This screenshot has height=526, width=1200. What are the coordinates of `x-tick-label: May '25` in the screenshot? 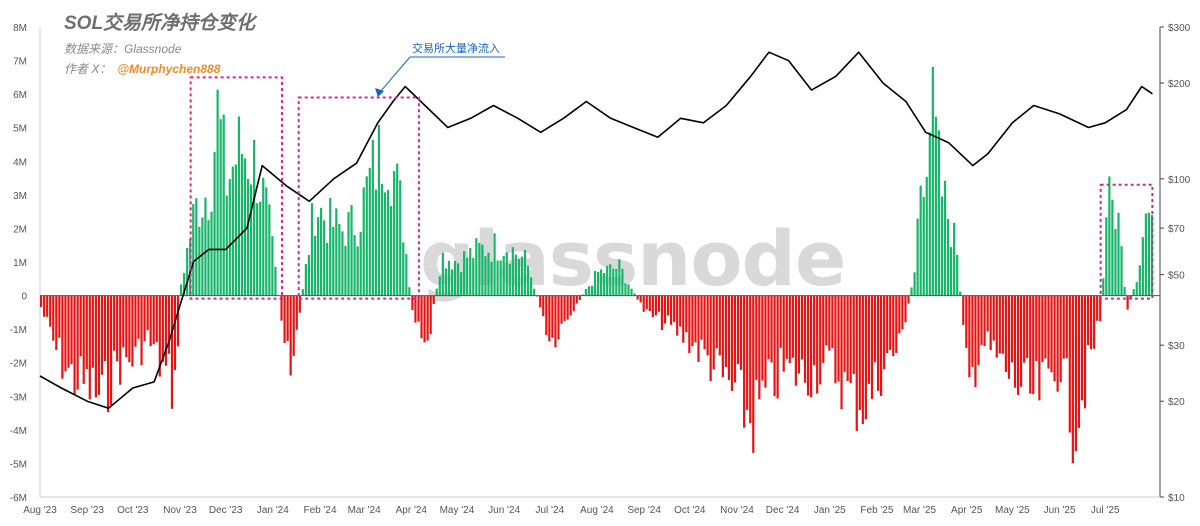 It's located at (1012, 510).